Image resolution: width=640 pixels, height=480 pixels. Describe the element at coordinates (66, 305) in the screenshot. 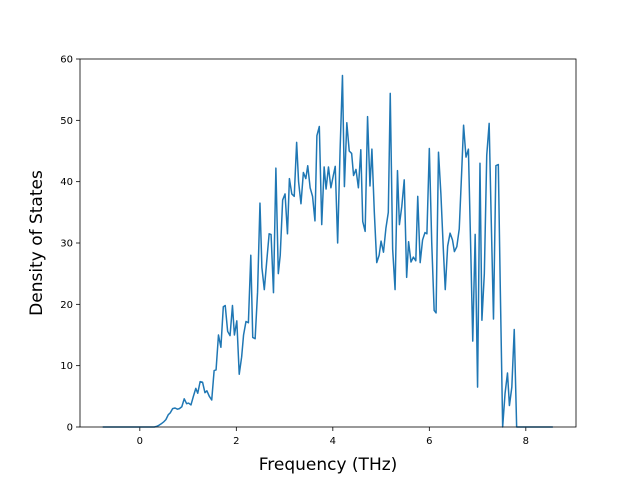

I see `y-tick-label: 20` at that location.